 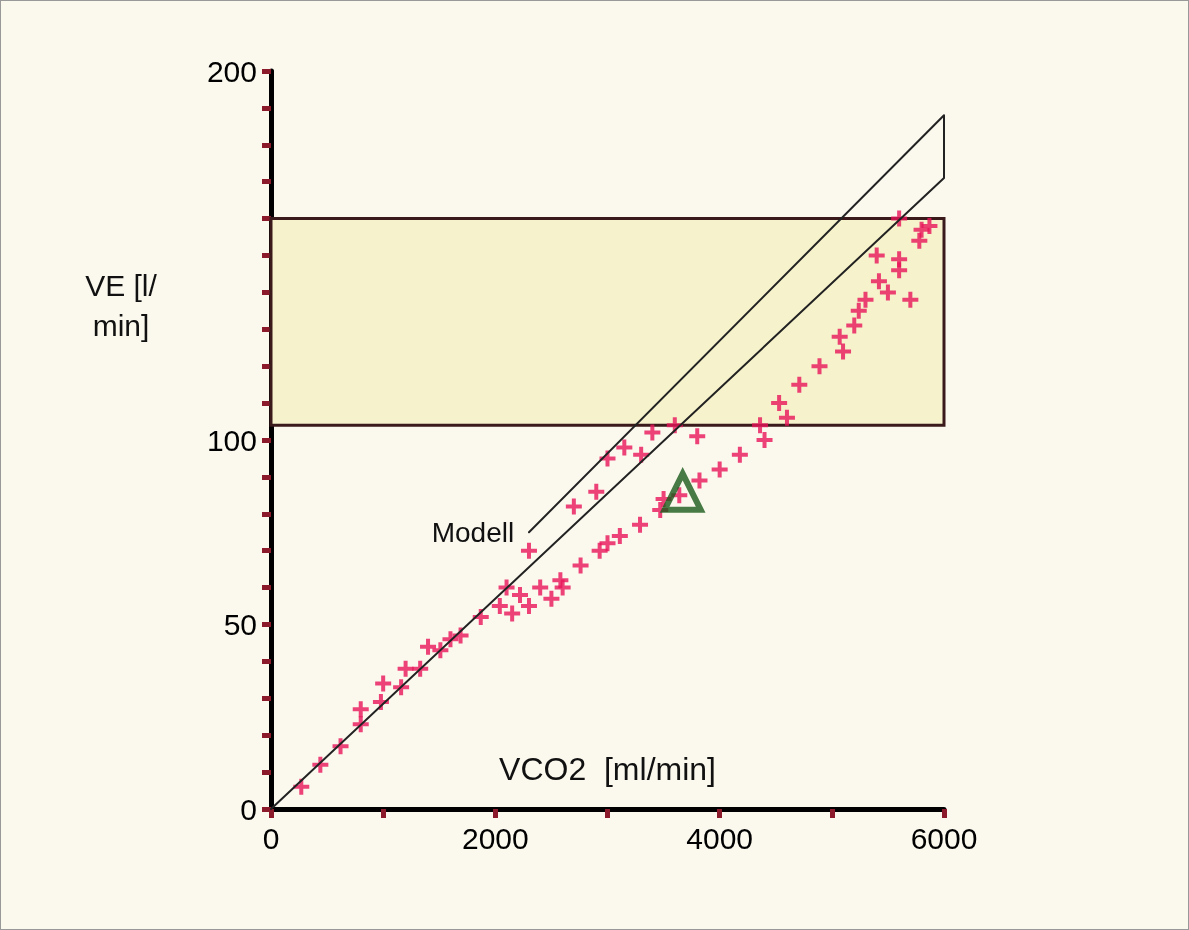 What do you see at coordinates (720, 838) in the screenshot?
I see `x-tick-label: 4000` at bounding box center [720, 838].